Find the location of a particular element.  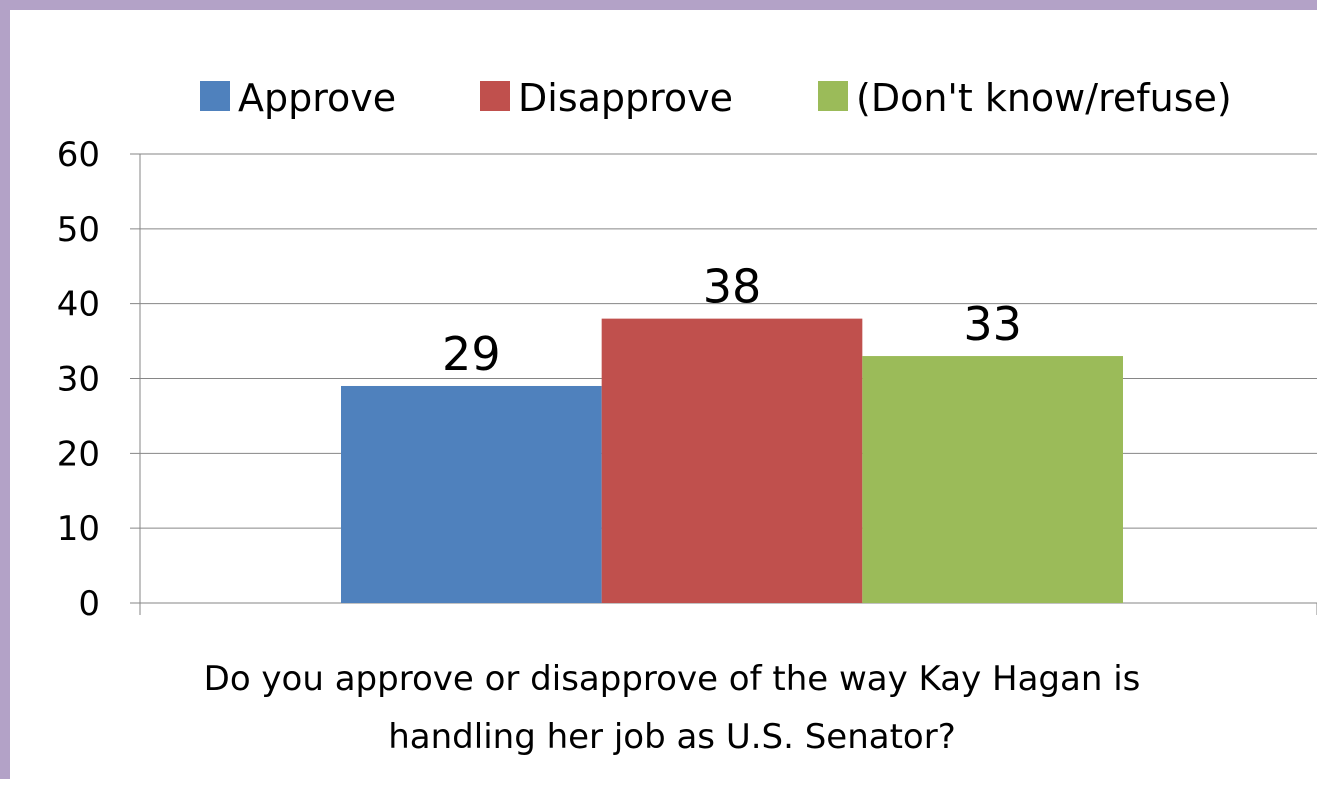

y-tick-label: 0 is located at coordinates (89, 604).